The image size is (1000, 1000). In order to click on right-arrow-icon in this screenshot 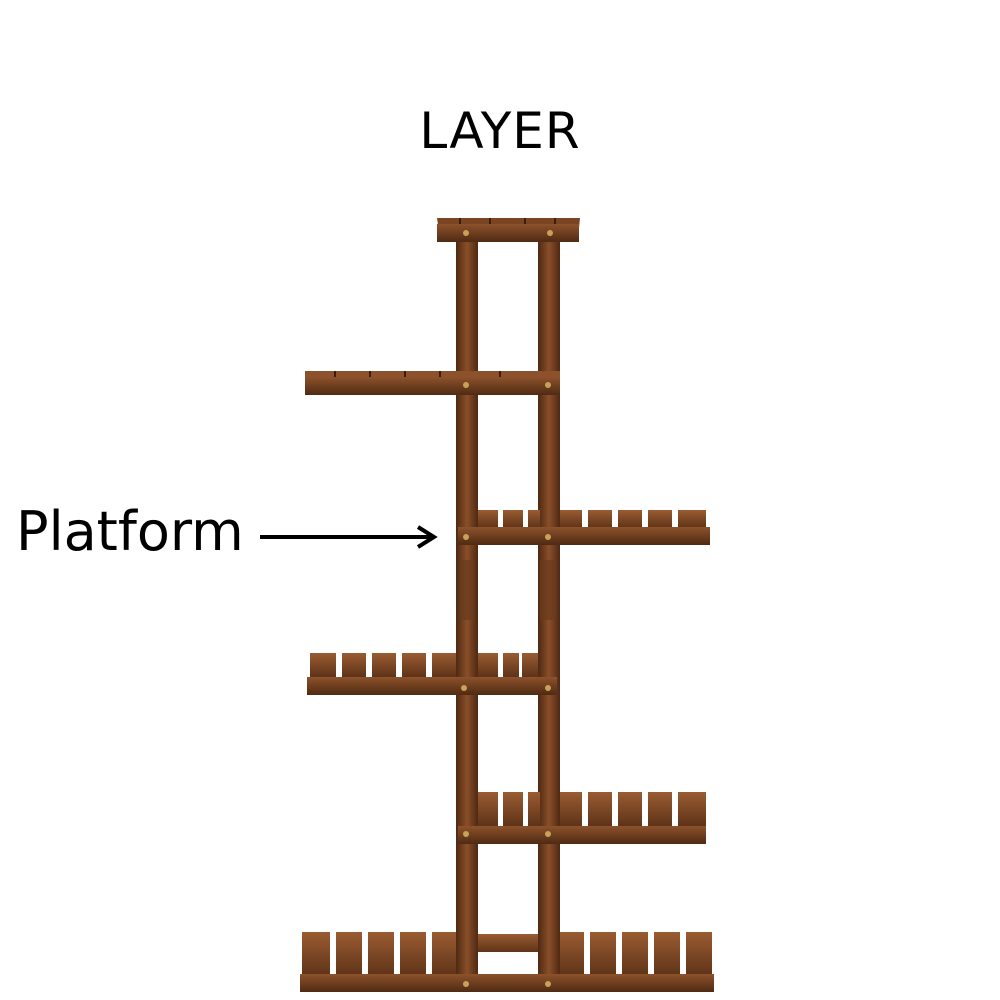, I will do `click(349, 537)`.